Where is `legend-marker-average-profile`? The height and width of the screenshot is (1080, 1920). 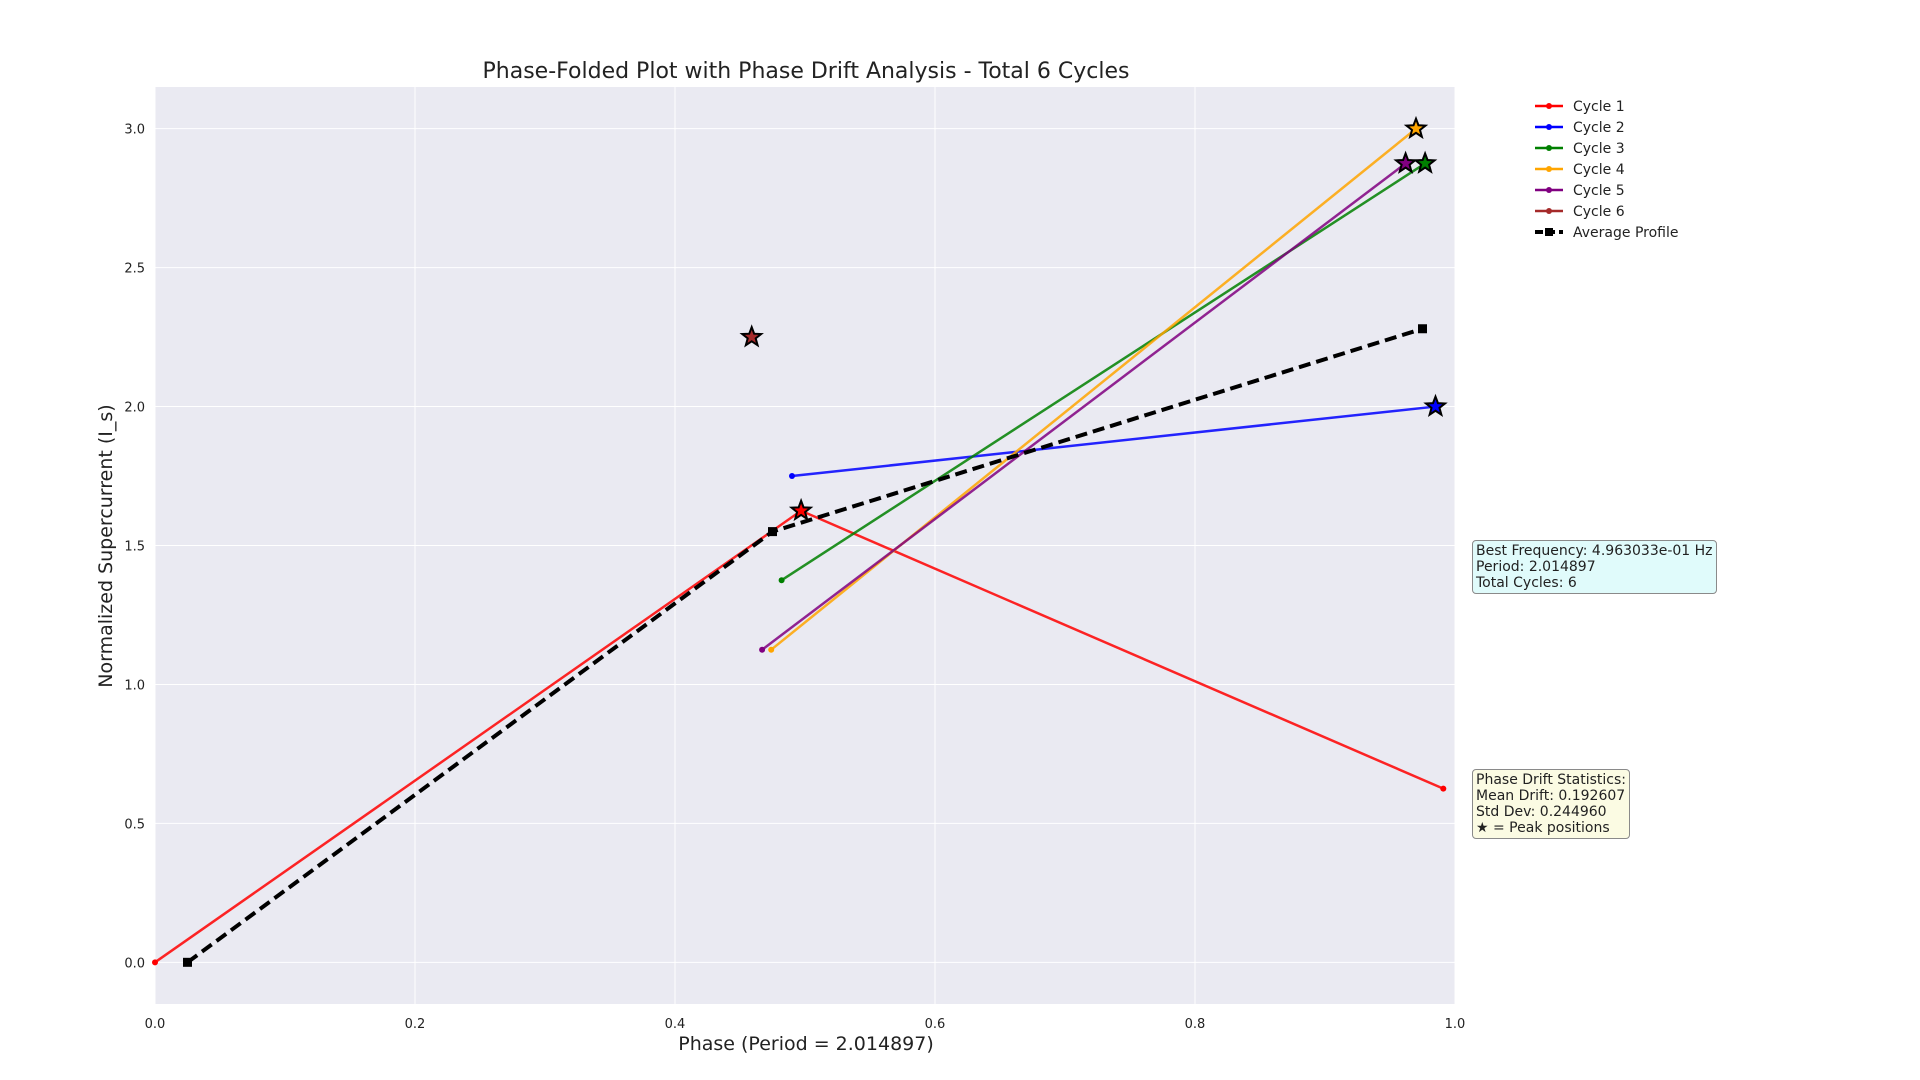
legend-marker-average-profile is located at coordinates (1549, 232).